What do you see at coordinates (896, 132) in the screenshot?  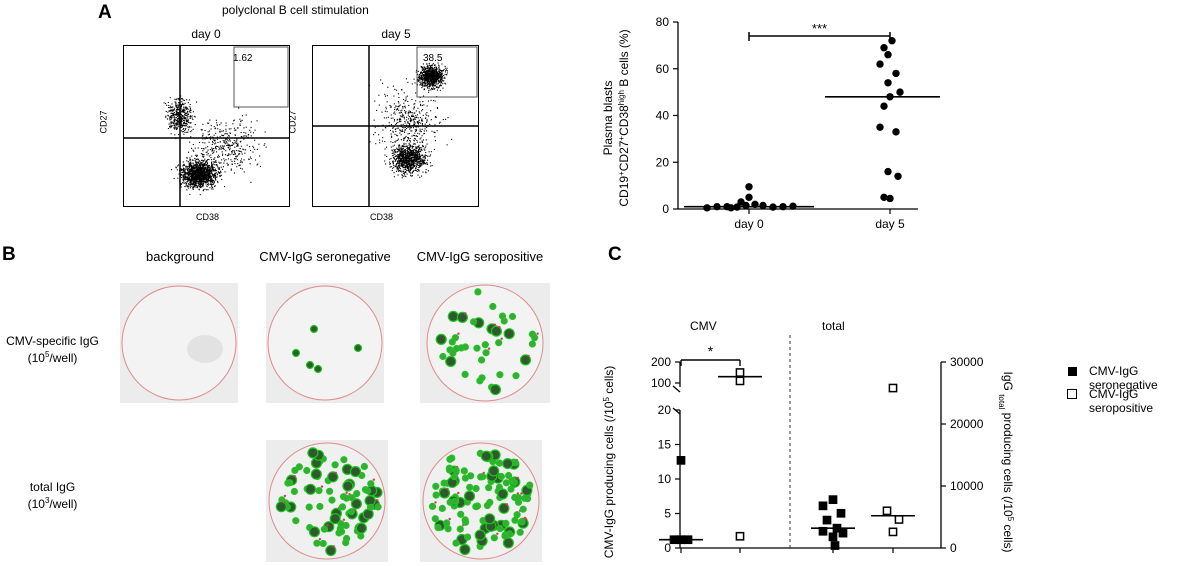 I see `plasma-blast-point` at bounding box center [896, 132].